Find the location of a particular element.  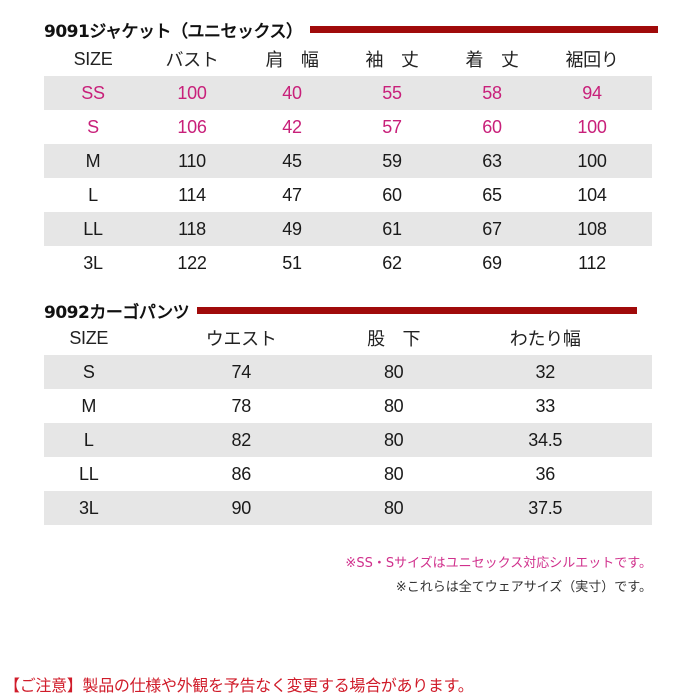

cell-sleeve: 60 is located at coordinates (392, 194).